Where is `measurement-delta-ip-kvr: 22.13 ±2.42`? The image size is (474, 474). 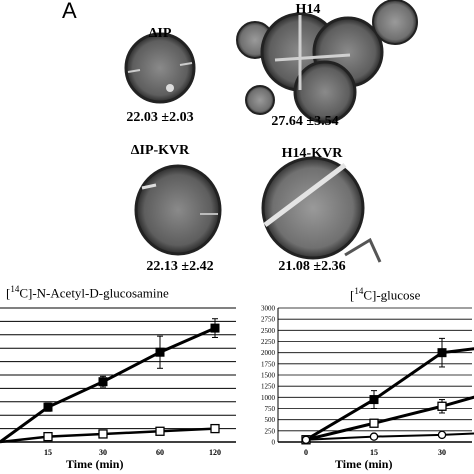
measurement-delta-ip-kvr: 22.13 ±2.42 is located at coordinates (180, 266).